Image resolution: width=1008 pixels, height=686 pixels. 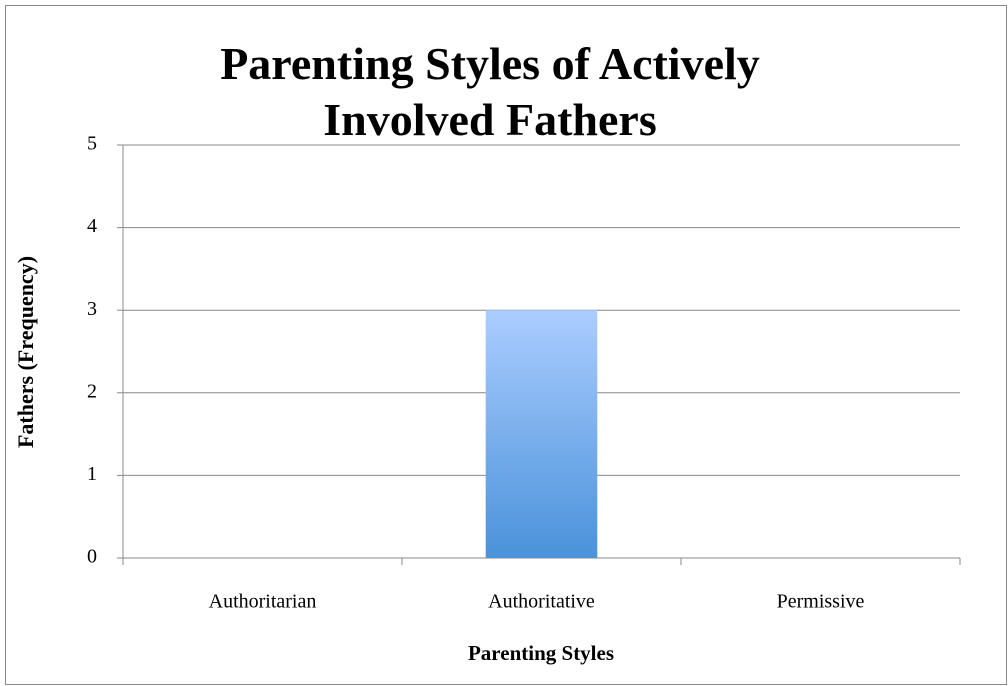 What do you see at coordinates (25, 352) in the screenshot?
I see `y-axis-label: Fathers (Frequency)` at bounding box center [25, 352].